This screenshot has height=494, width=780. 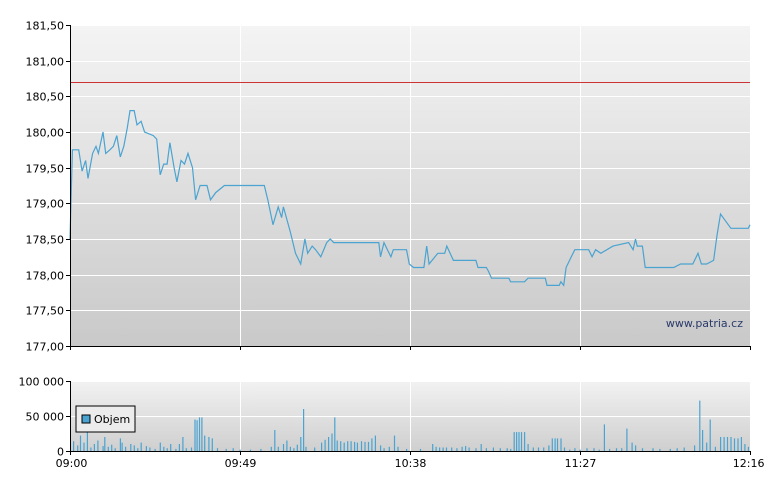 I want to click on volume-y-axis-ticks: 0 50 000 100 000, so click(x=44, y=417).